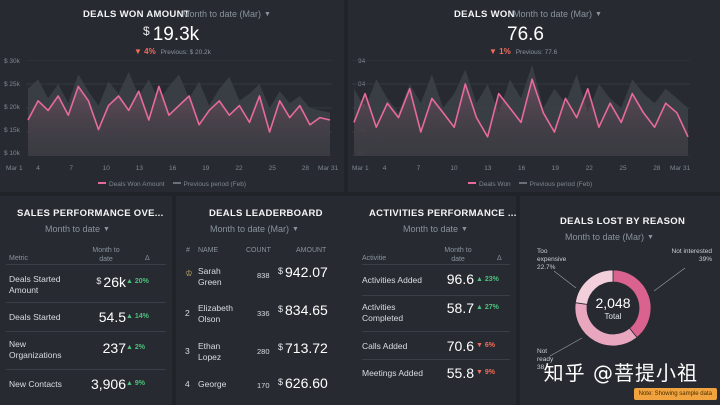 The width and height of the screenshot is (720, 405). What do you see at coordinates (12, 153) in the screenshot?
I see `y-tick: $ 10k` at bounding box center [12, 153].